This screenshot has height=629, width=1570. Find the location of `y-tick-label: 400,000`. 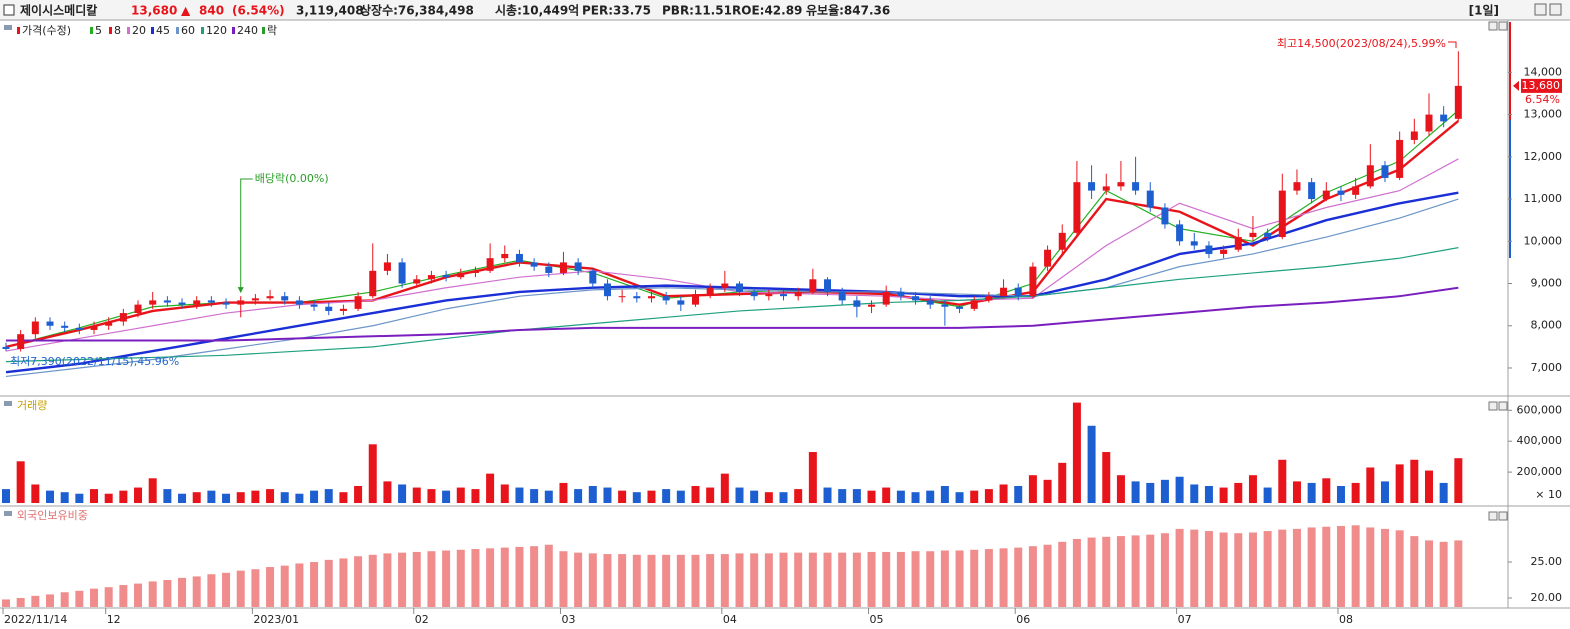

y-tick-label: 400,000 is located at coordinates (1540, 440).